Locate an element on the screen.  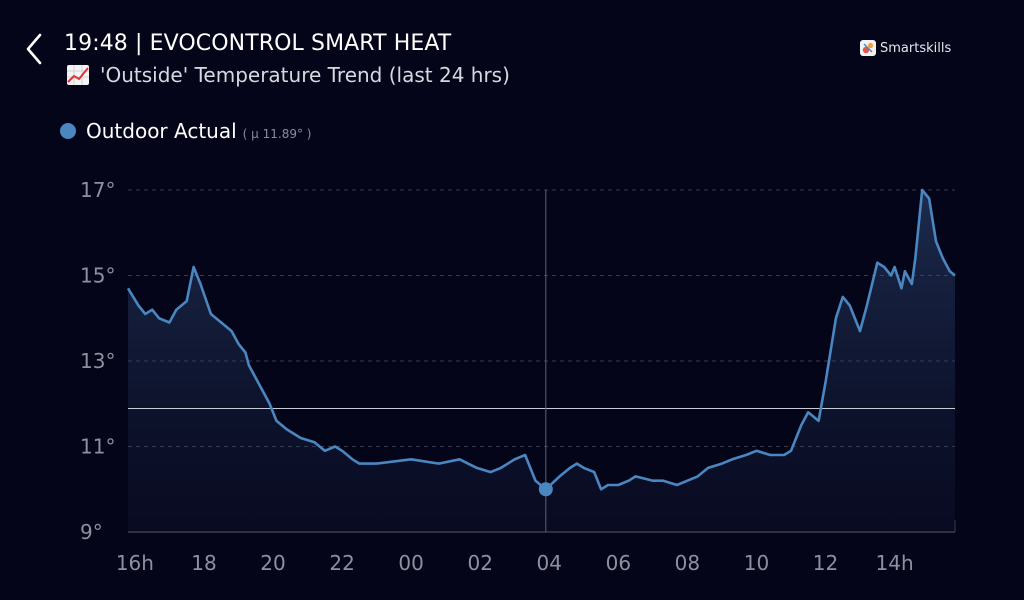
x-tick-label: 12 is located at coordinates (825, 563).